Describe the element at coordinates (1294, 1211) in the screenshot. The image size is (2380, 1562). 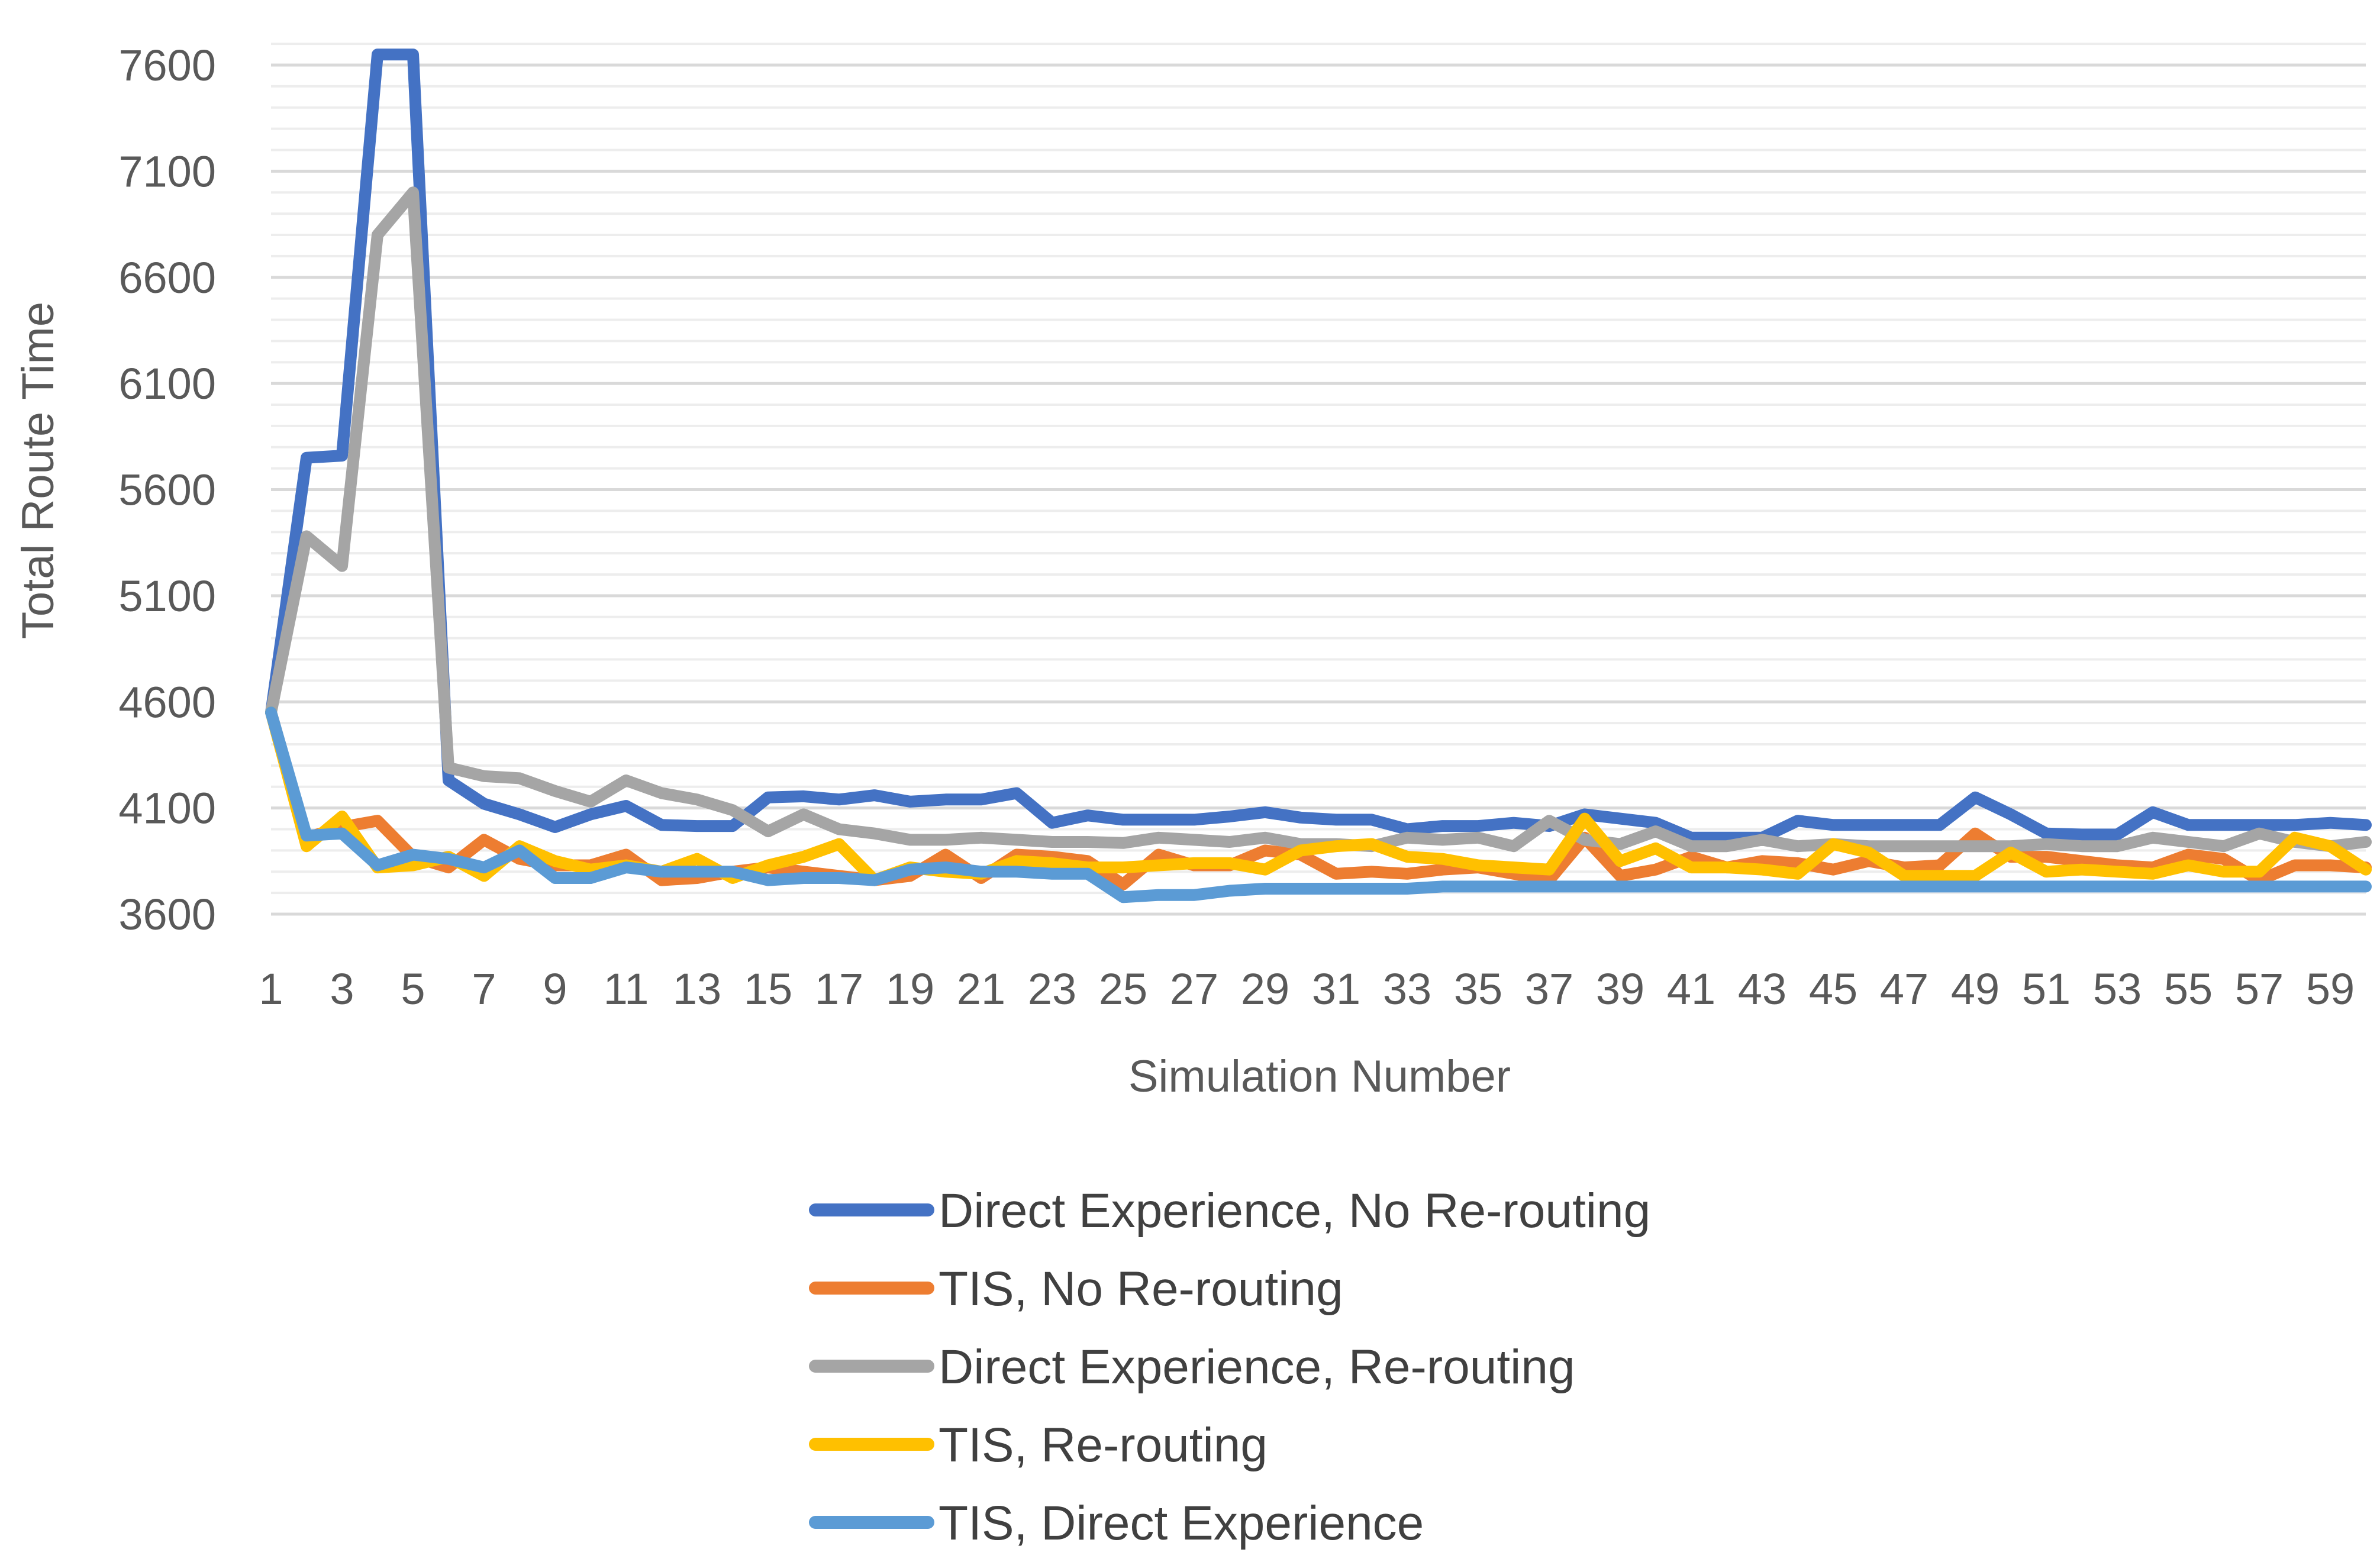
I see `legend-label: Direct Experience, No Re-routing` at that location.